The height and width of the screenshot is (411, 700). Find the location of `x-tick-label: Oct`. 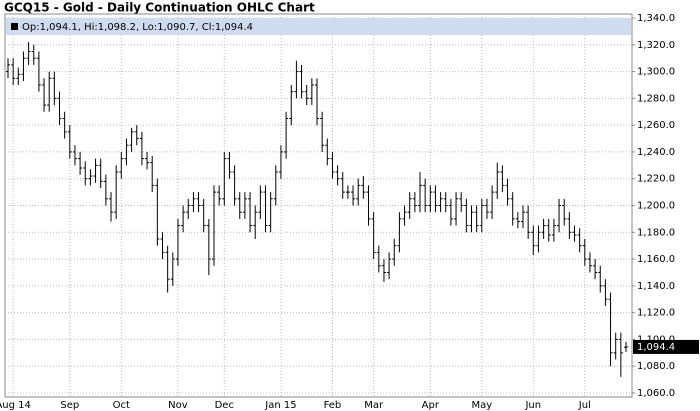

x-tick-label: Oct is located at coordinates (121, 405).